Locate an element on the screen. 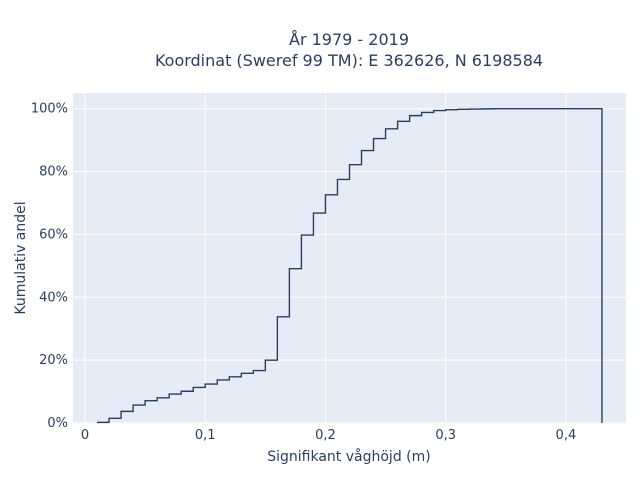  y-tick-label: 60% is located at coordinates (53, 234).